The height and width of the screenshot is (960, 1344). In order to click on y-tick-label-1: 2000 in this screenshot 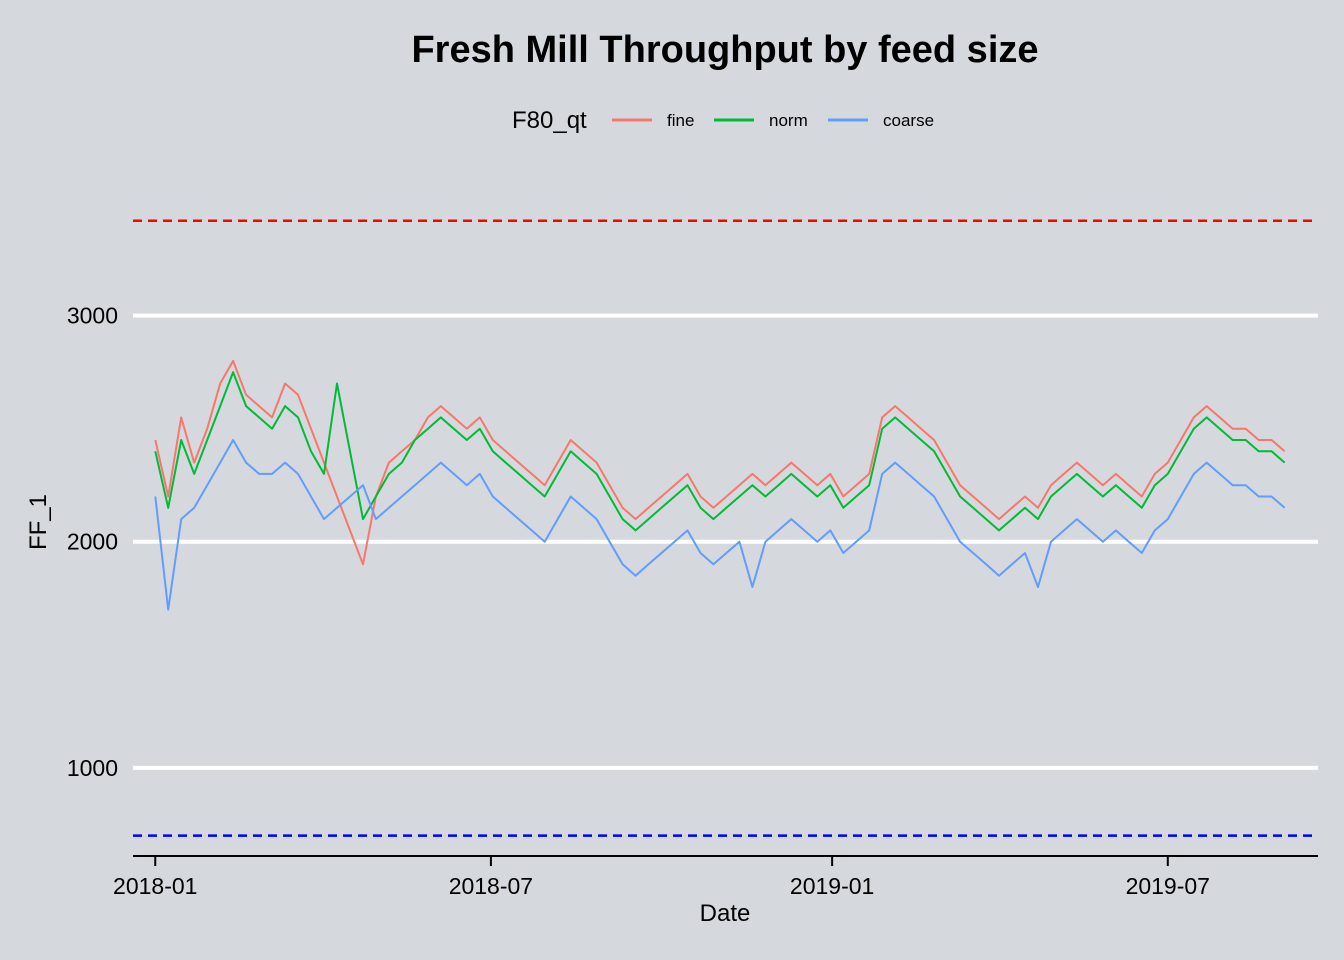, I will do `click(92, 542)`.